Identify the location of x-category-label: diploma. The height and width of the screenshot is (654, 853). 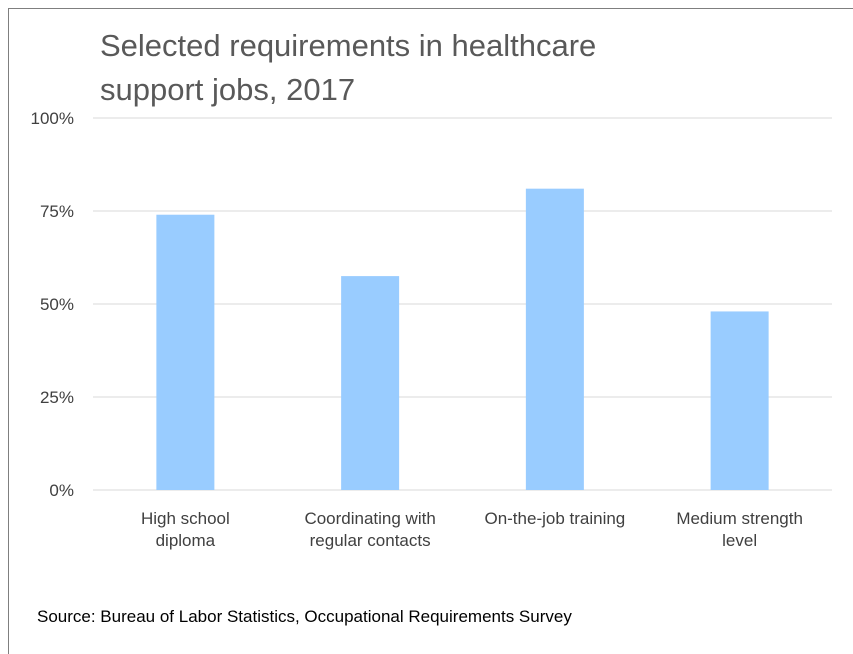
(186, 540).